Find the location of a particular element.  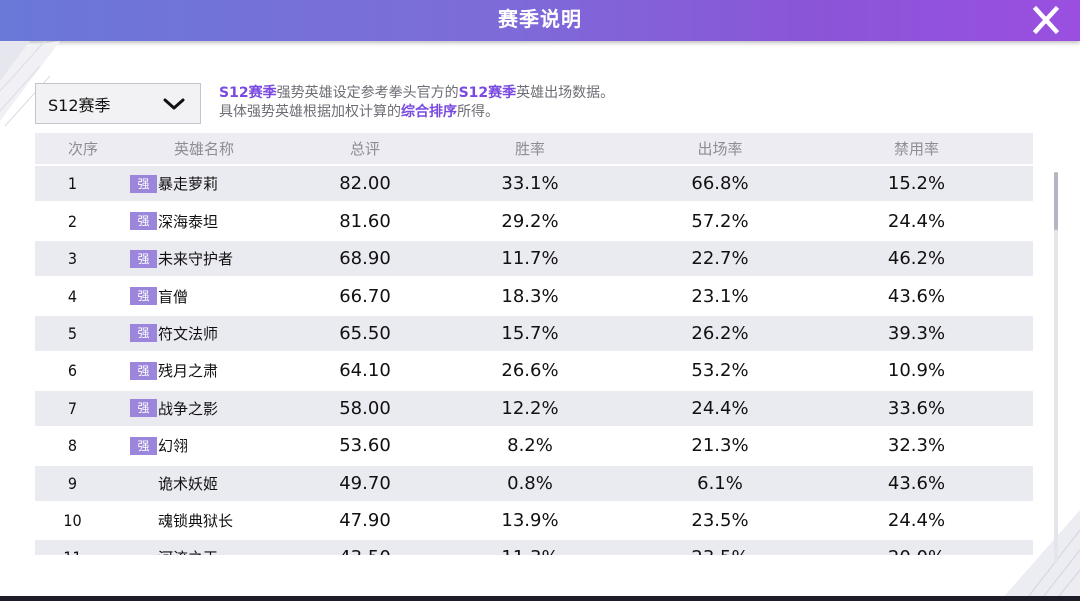

pick-rate-cell: 57.2% is located at coordinates (720, 221).